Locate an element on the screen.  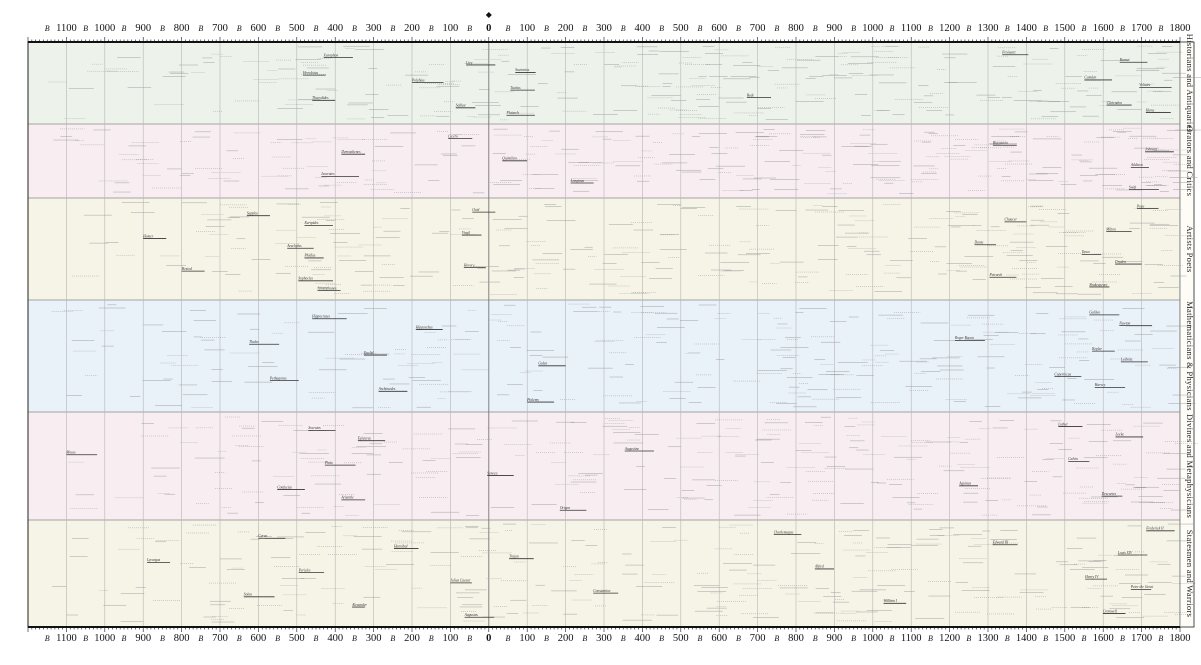
lifespan-label: Hannibal is located at coordinates (400, 546).